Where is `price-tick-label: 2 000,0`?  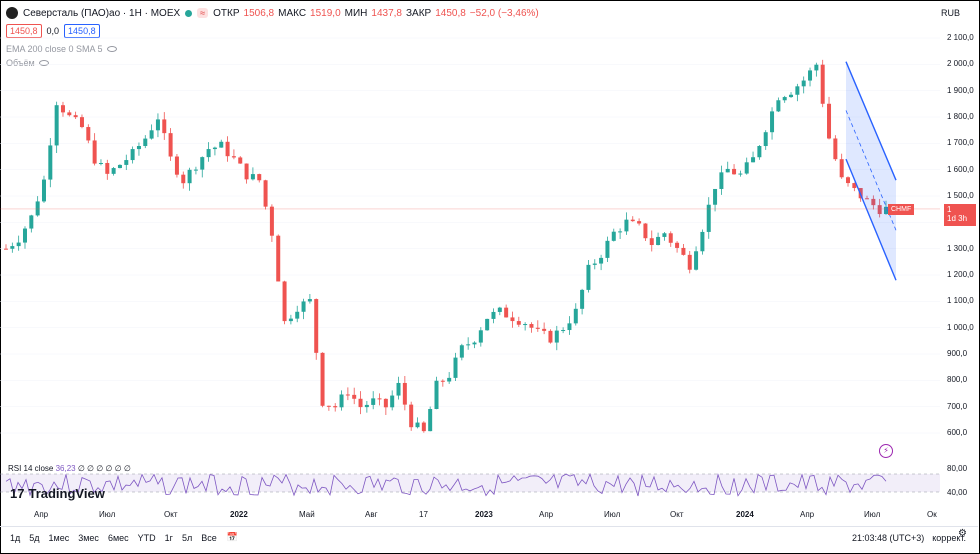
price-tick-label: 2 000,0 is located at coordinates (960, 64).